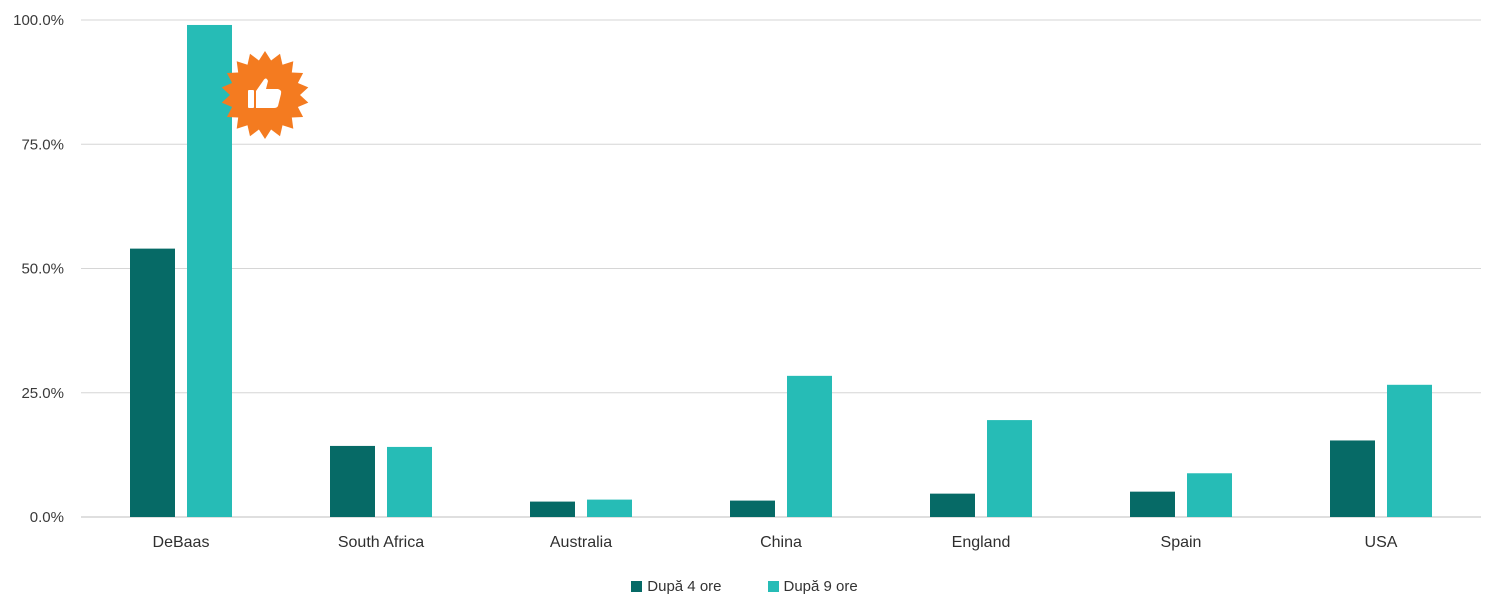 The width and height of the screenshot is (1489, 596). Describe the element at coordinates (42, 144) in the screenshot. I see `y-tick-label: 75.0%` at that location.